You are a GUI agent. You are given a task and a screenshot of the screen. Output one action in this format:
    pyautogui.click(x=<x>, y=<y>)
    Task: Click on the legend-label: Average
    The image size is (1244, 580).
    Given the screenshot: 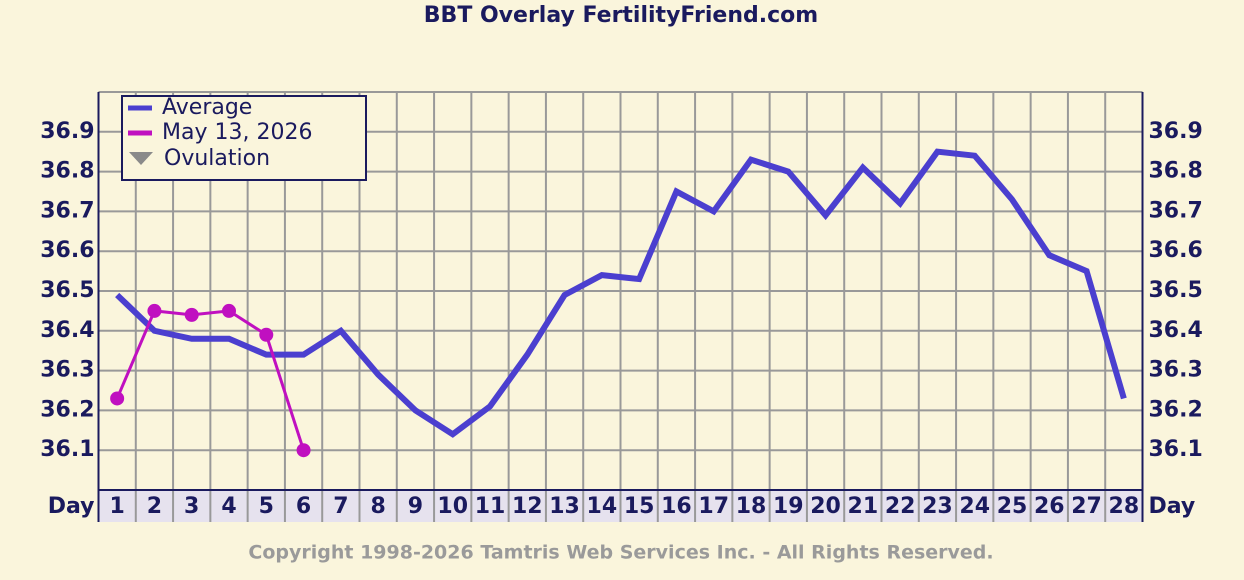 What is the action you would take?
    pyautogui.click(x=207, y=107)
    